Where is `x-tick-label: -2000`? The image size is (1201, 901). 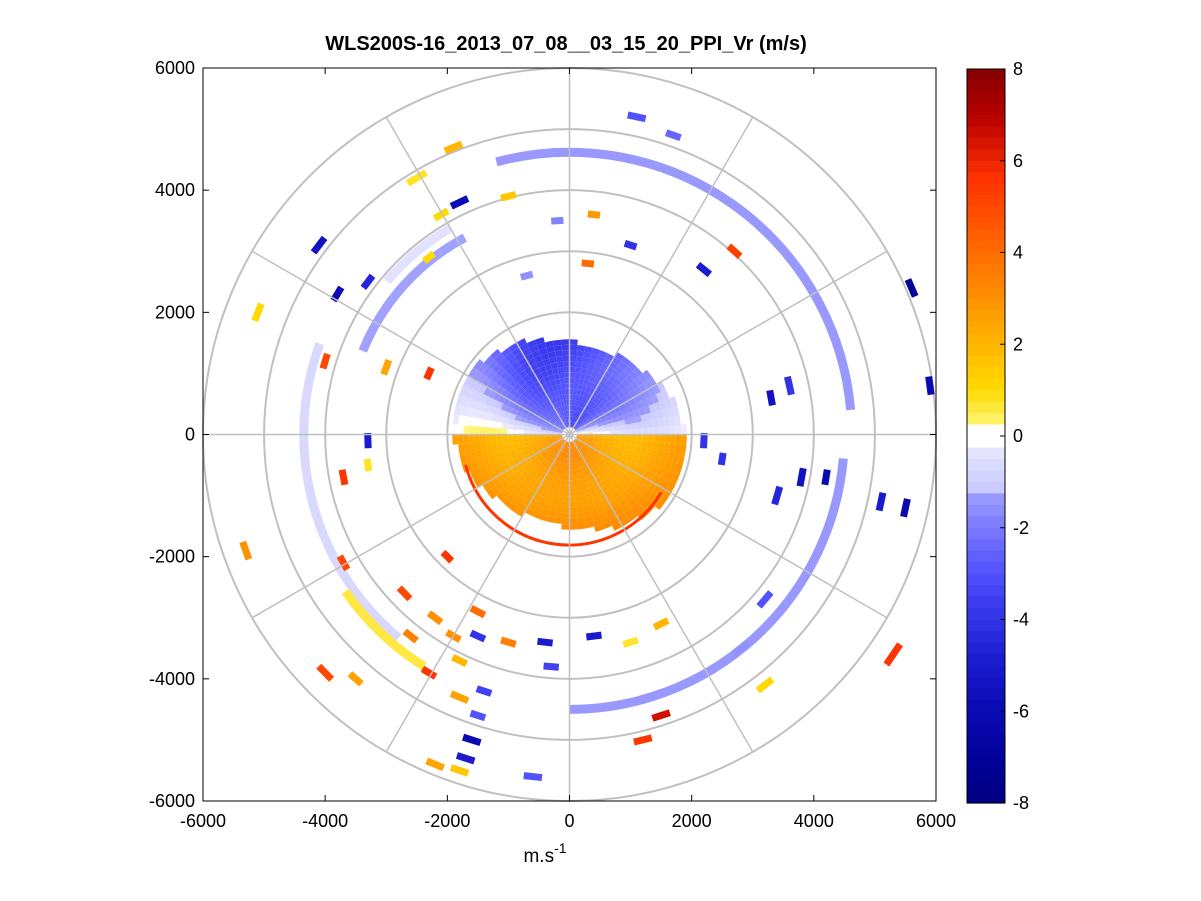 x-tick-label: -2000 is located at coordinates (447, 821).